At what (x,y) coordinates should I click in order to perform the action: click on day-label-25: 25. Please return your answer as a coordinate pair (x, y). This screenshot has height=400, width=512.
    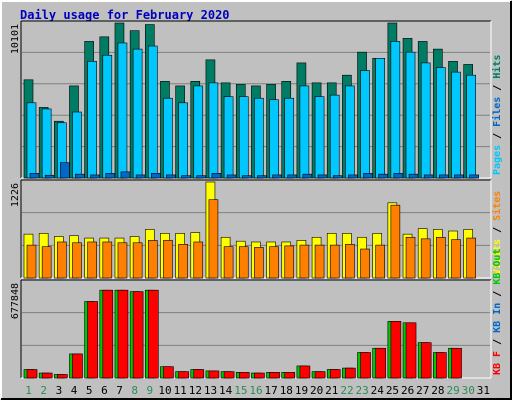
    Looking at the image, I should click on (392, 390).